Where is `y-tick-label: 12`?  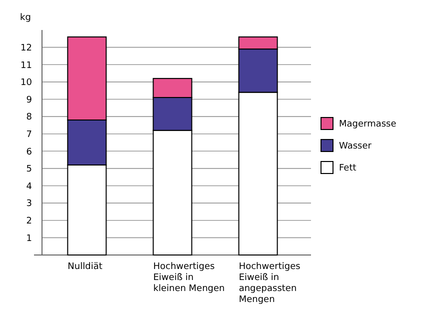 y-tick-label: 12 is located at coordinates (26, 48).